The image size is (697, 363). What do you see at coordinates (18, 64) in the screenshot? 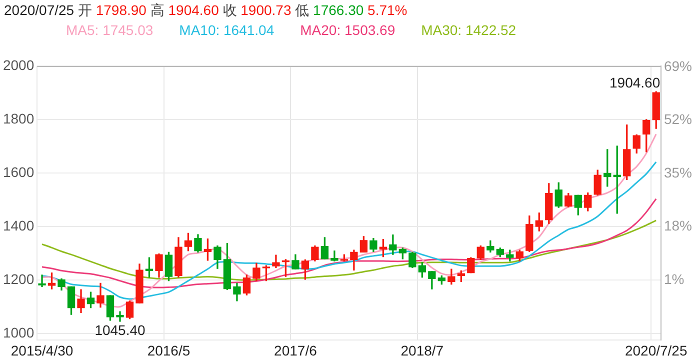
I see `y-tick-label: 2000` at bounding box center [18, 64].